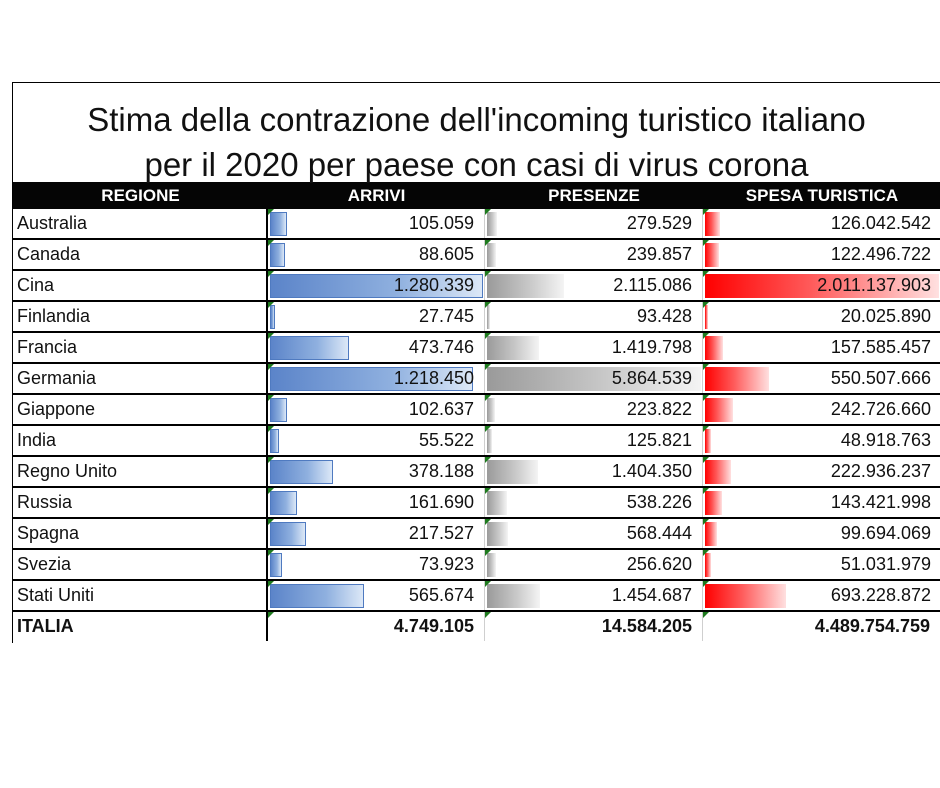  I want to click on presenze-cell: 538.226, so click(594, 502).